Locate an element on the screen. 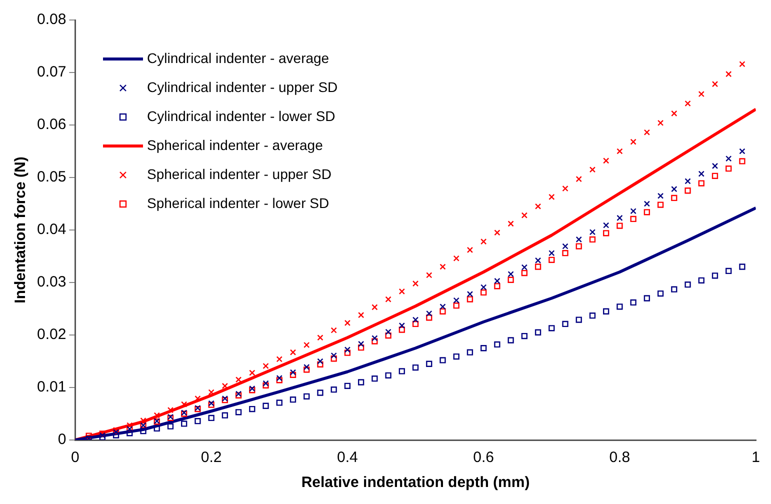  y-tick-label: 0.06 is located at coordinates (51, 125).